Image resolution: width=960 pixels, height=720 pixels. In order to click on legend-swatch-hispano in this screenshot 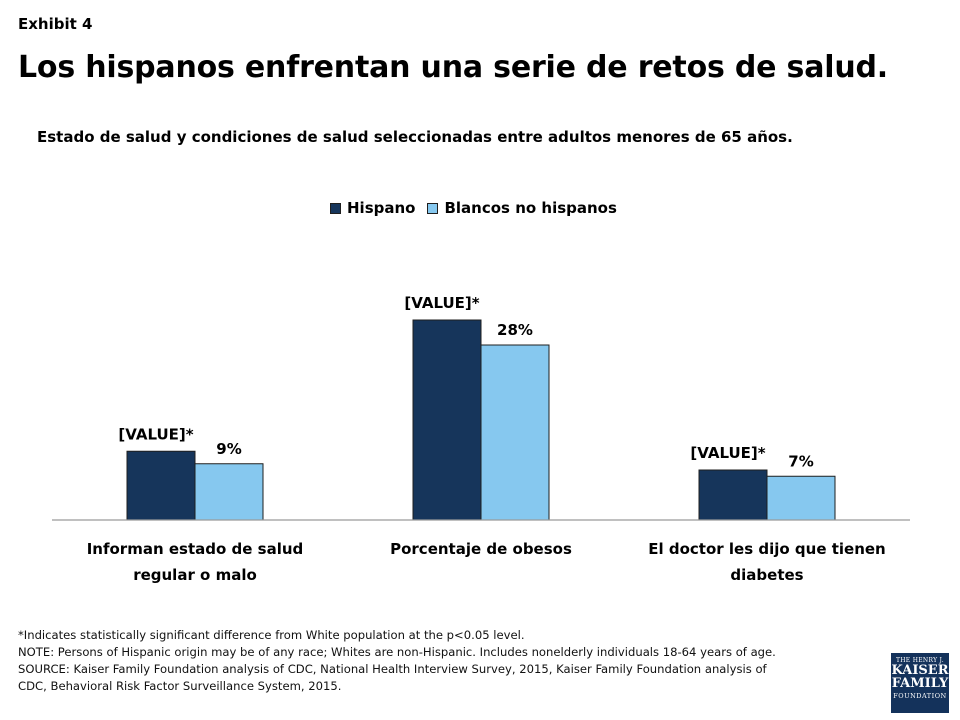, I will do `click(335, 208)`.